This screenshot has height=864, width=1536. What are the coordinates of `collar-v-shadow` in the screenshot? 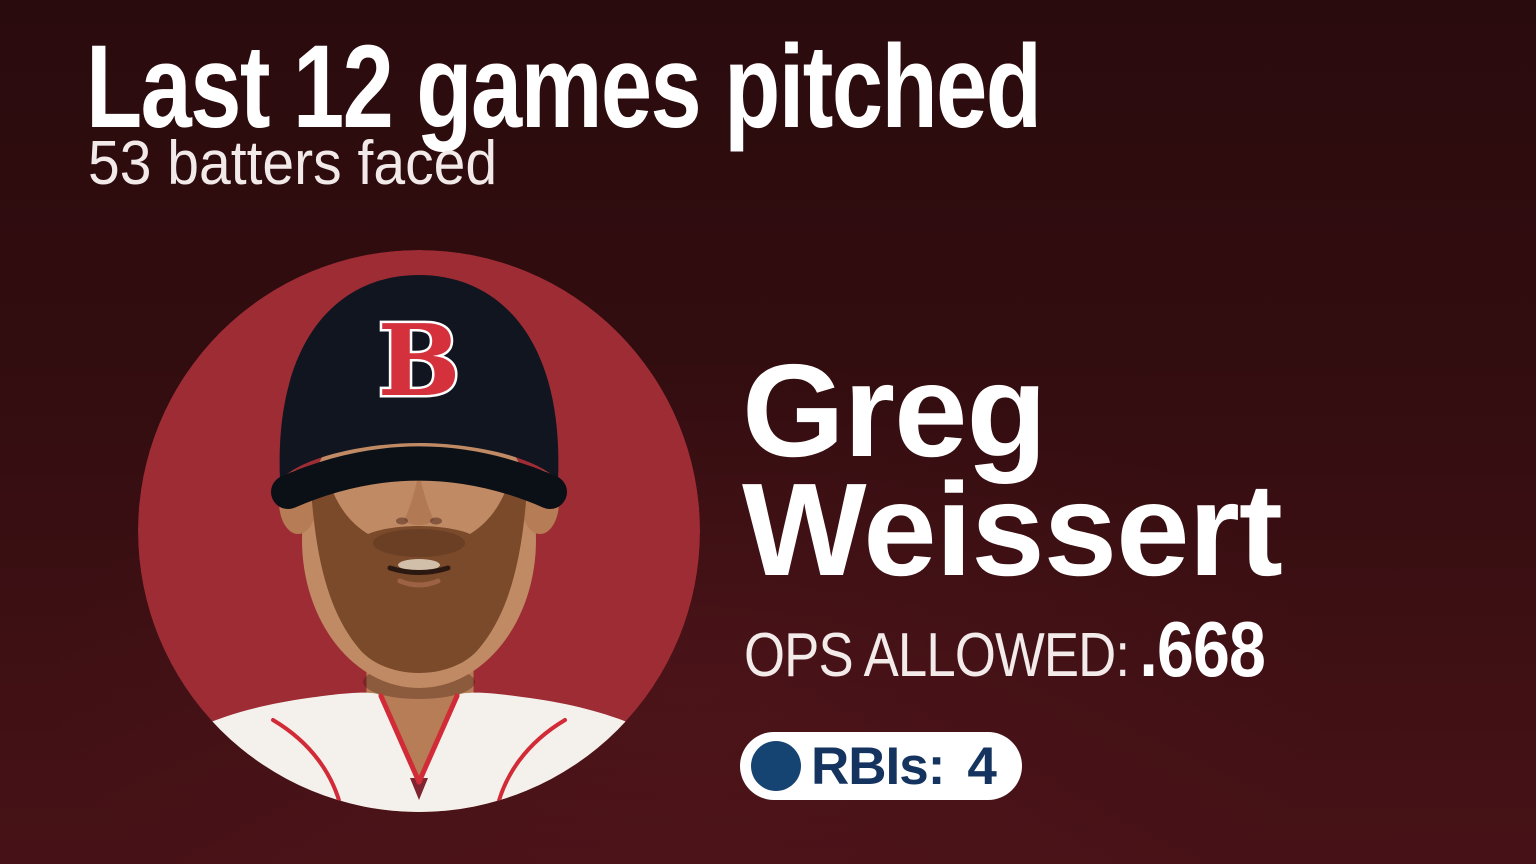 It's located at (419, 789).